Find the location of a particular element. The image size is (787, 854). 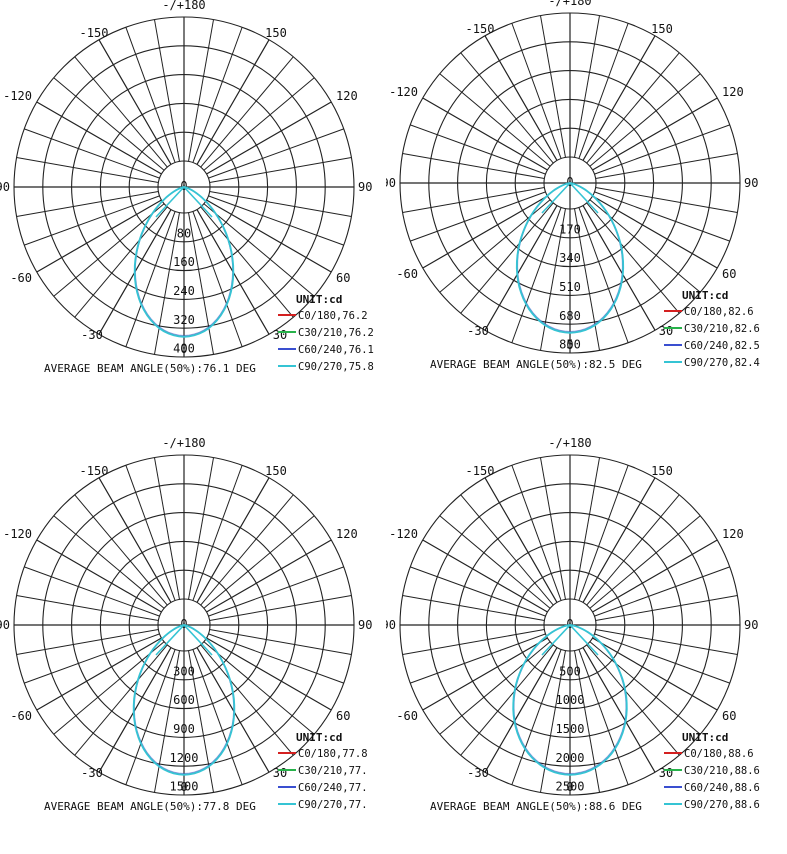

unit-label: UNIT:cd is located at coordinates (319, 299).